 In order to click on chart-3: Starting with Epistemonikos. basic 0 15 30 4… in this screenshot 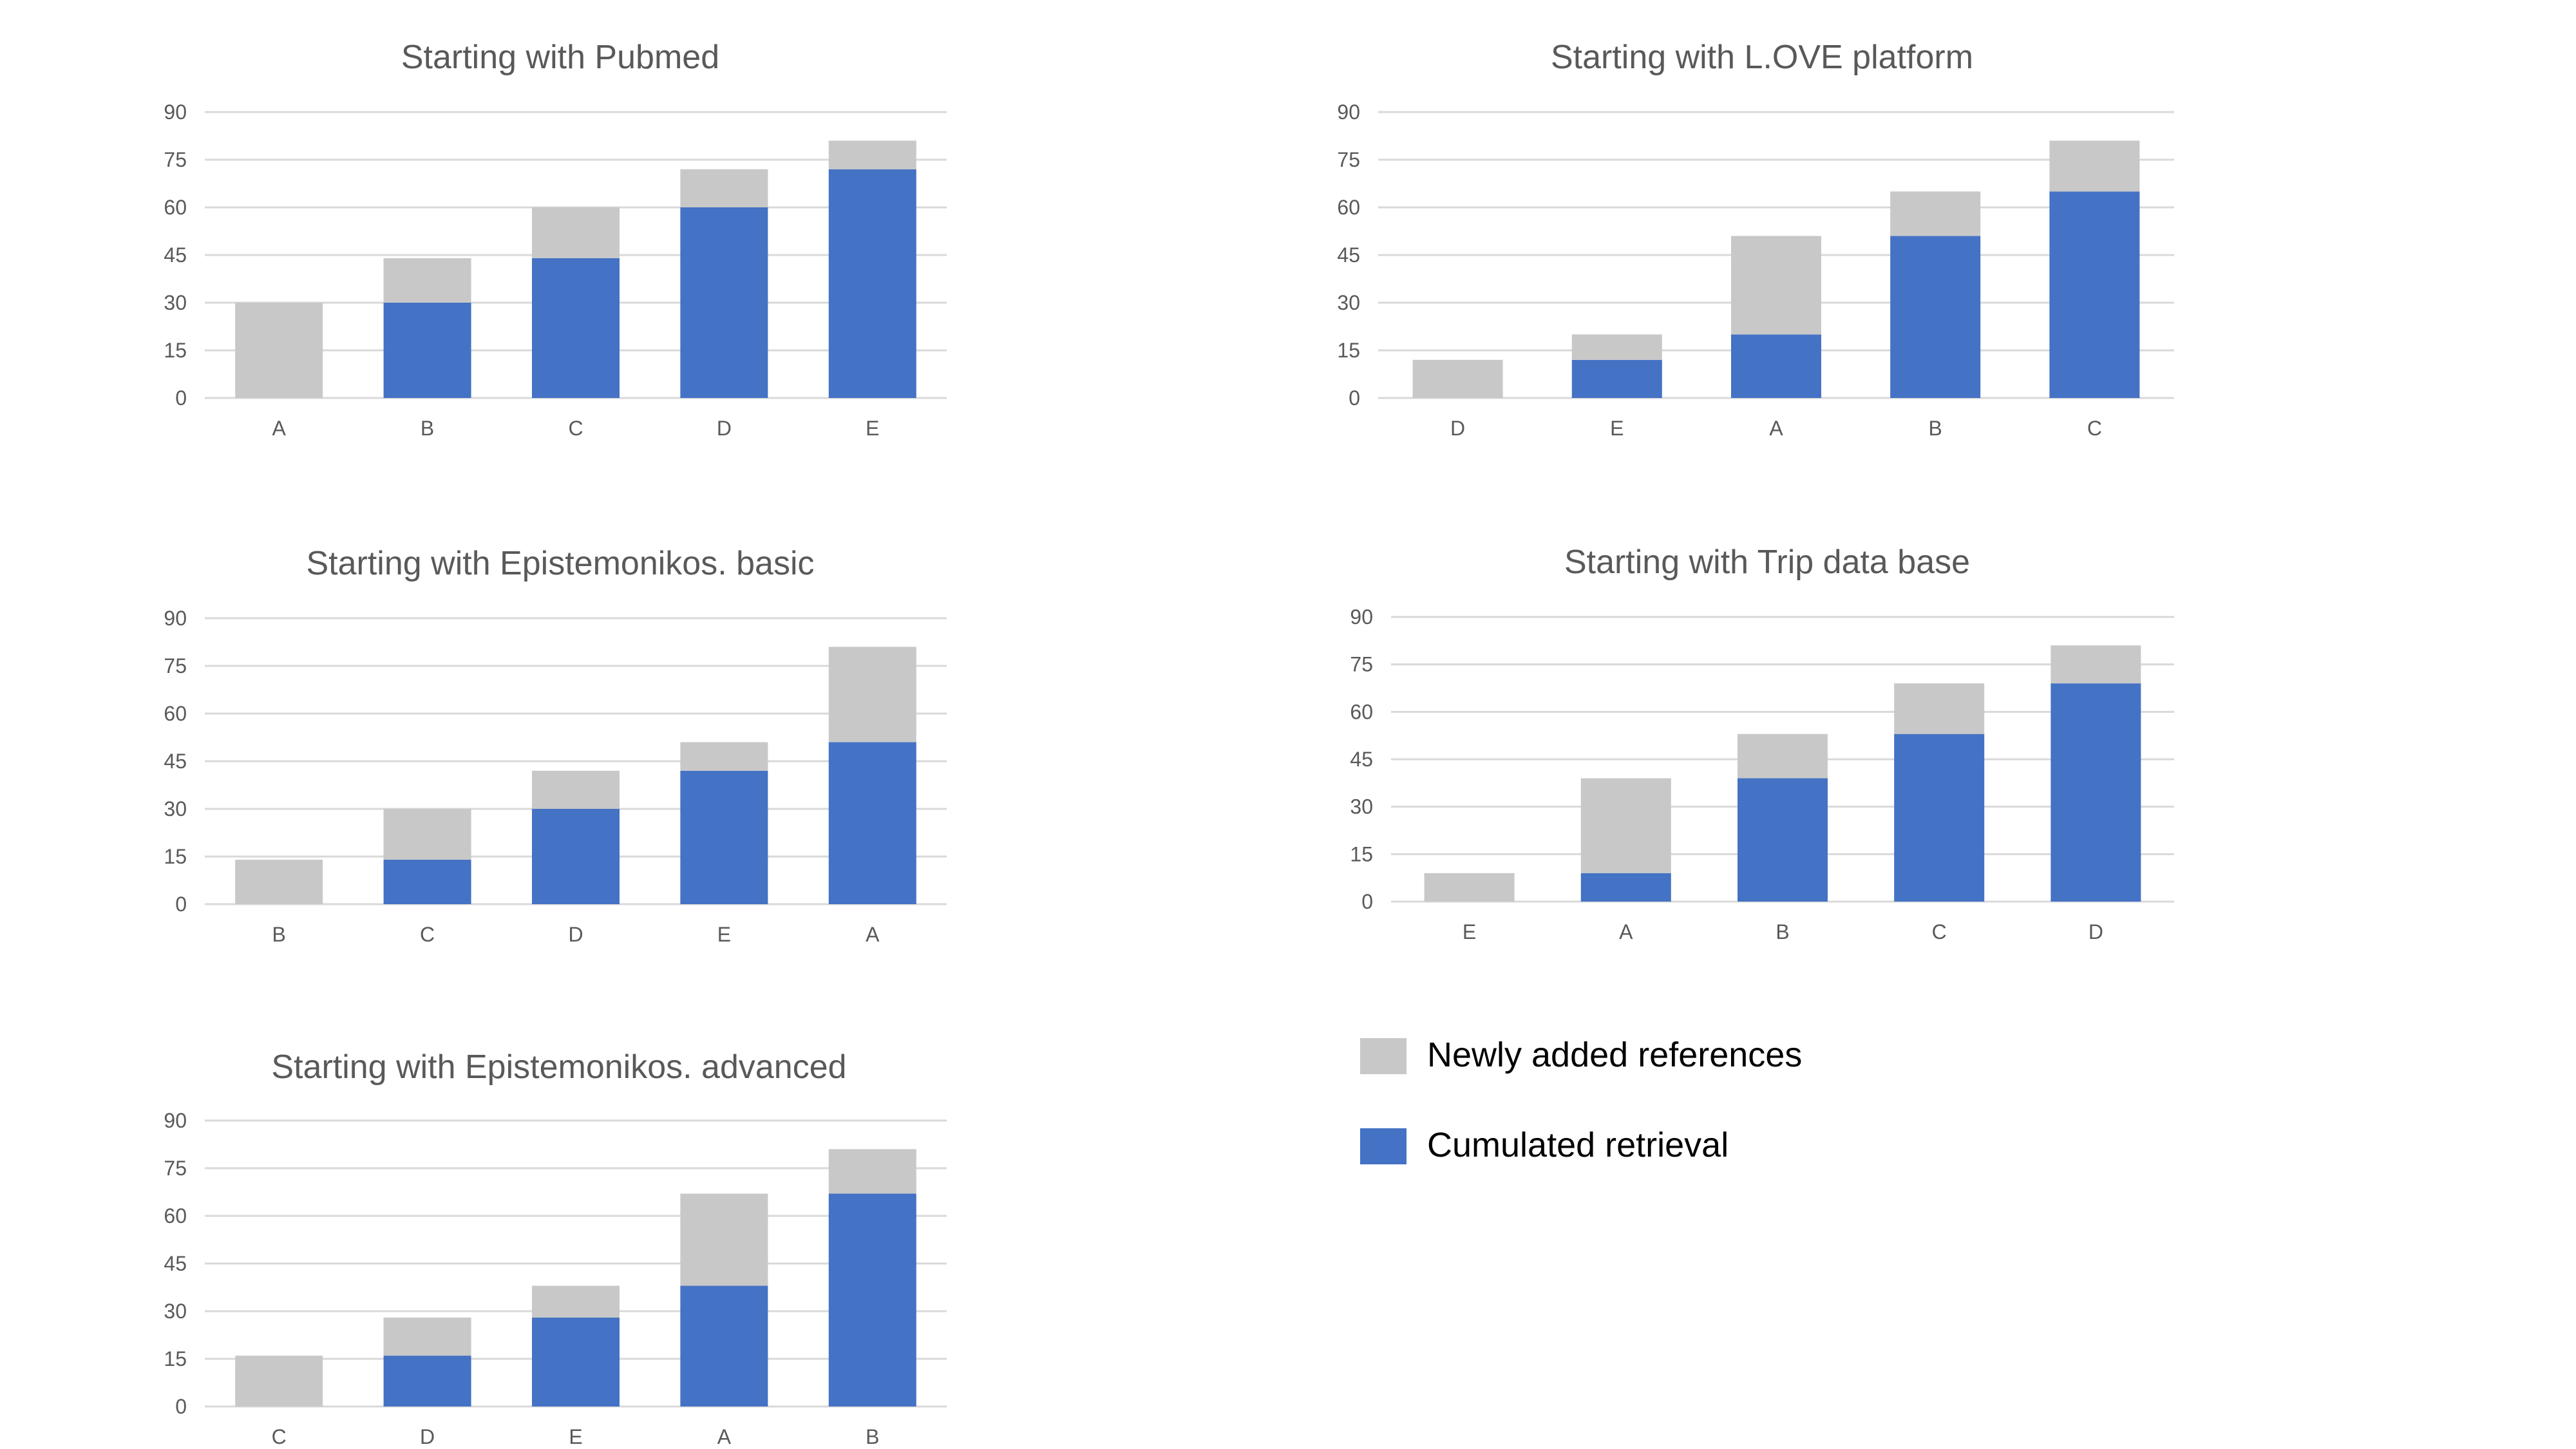, I will do `click(555, 746)`.